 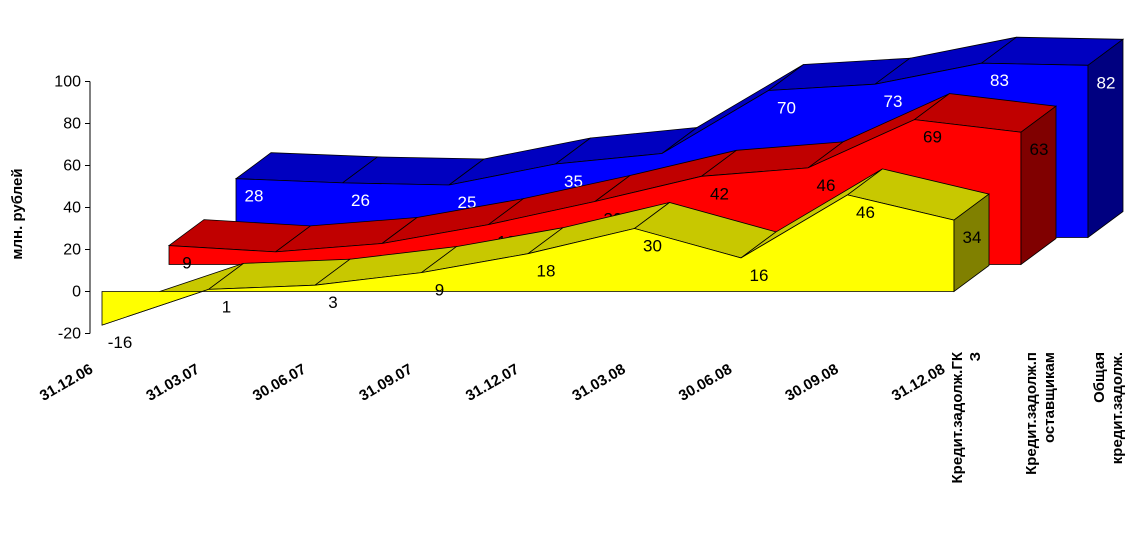 I want to click on data-label: 42, so click(x=719, y=193).